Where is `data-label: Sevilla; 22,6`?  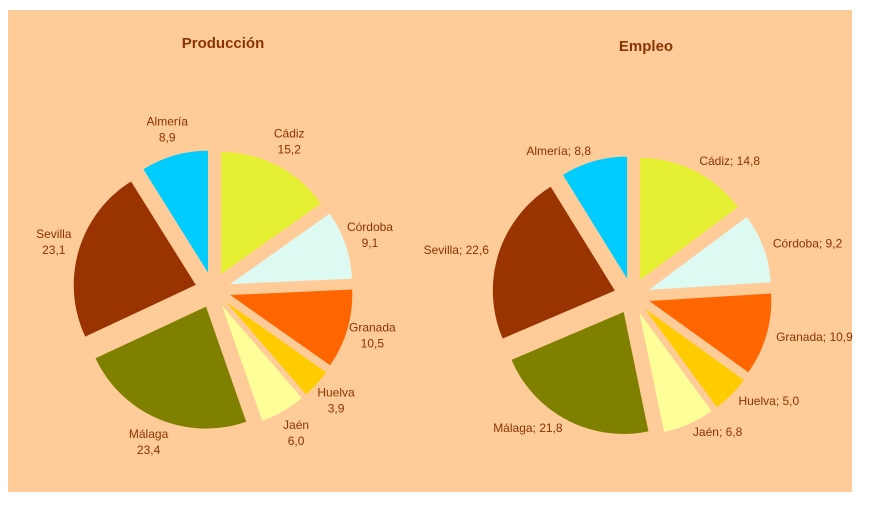
data-label: Sevilla; 22,6 is located at coordinates (457, 250).